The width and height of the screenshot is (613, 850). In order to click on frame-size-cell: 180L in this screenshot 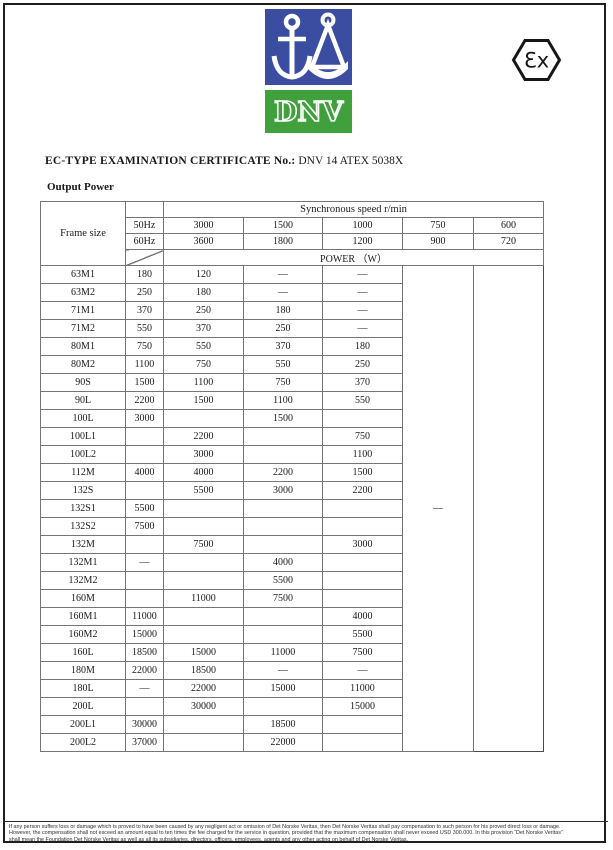, I will do `click(83, 688)`.